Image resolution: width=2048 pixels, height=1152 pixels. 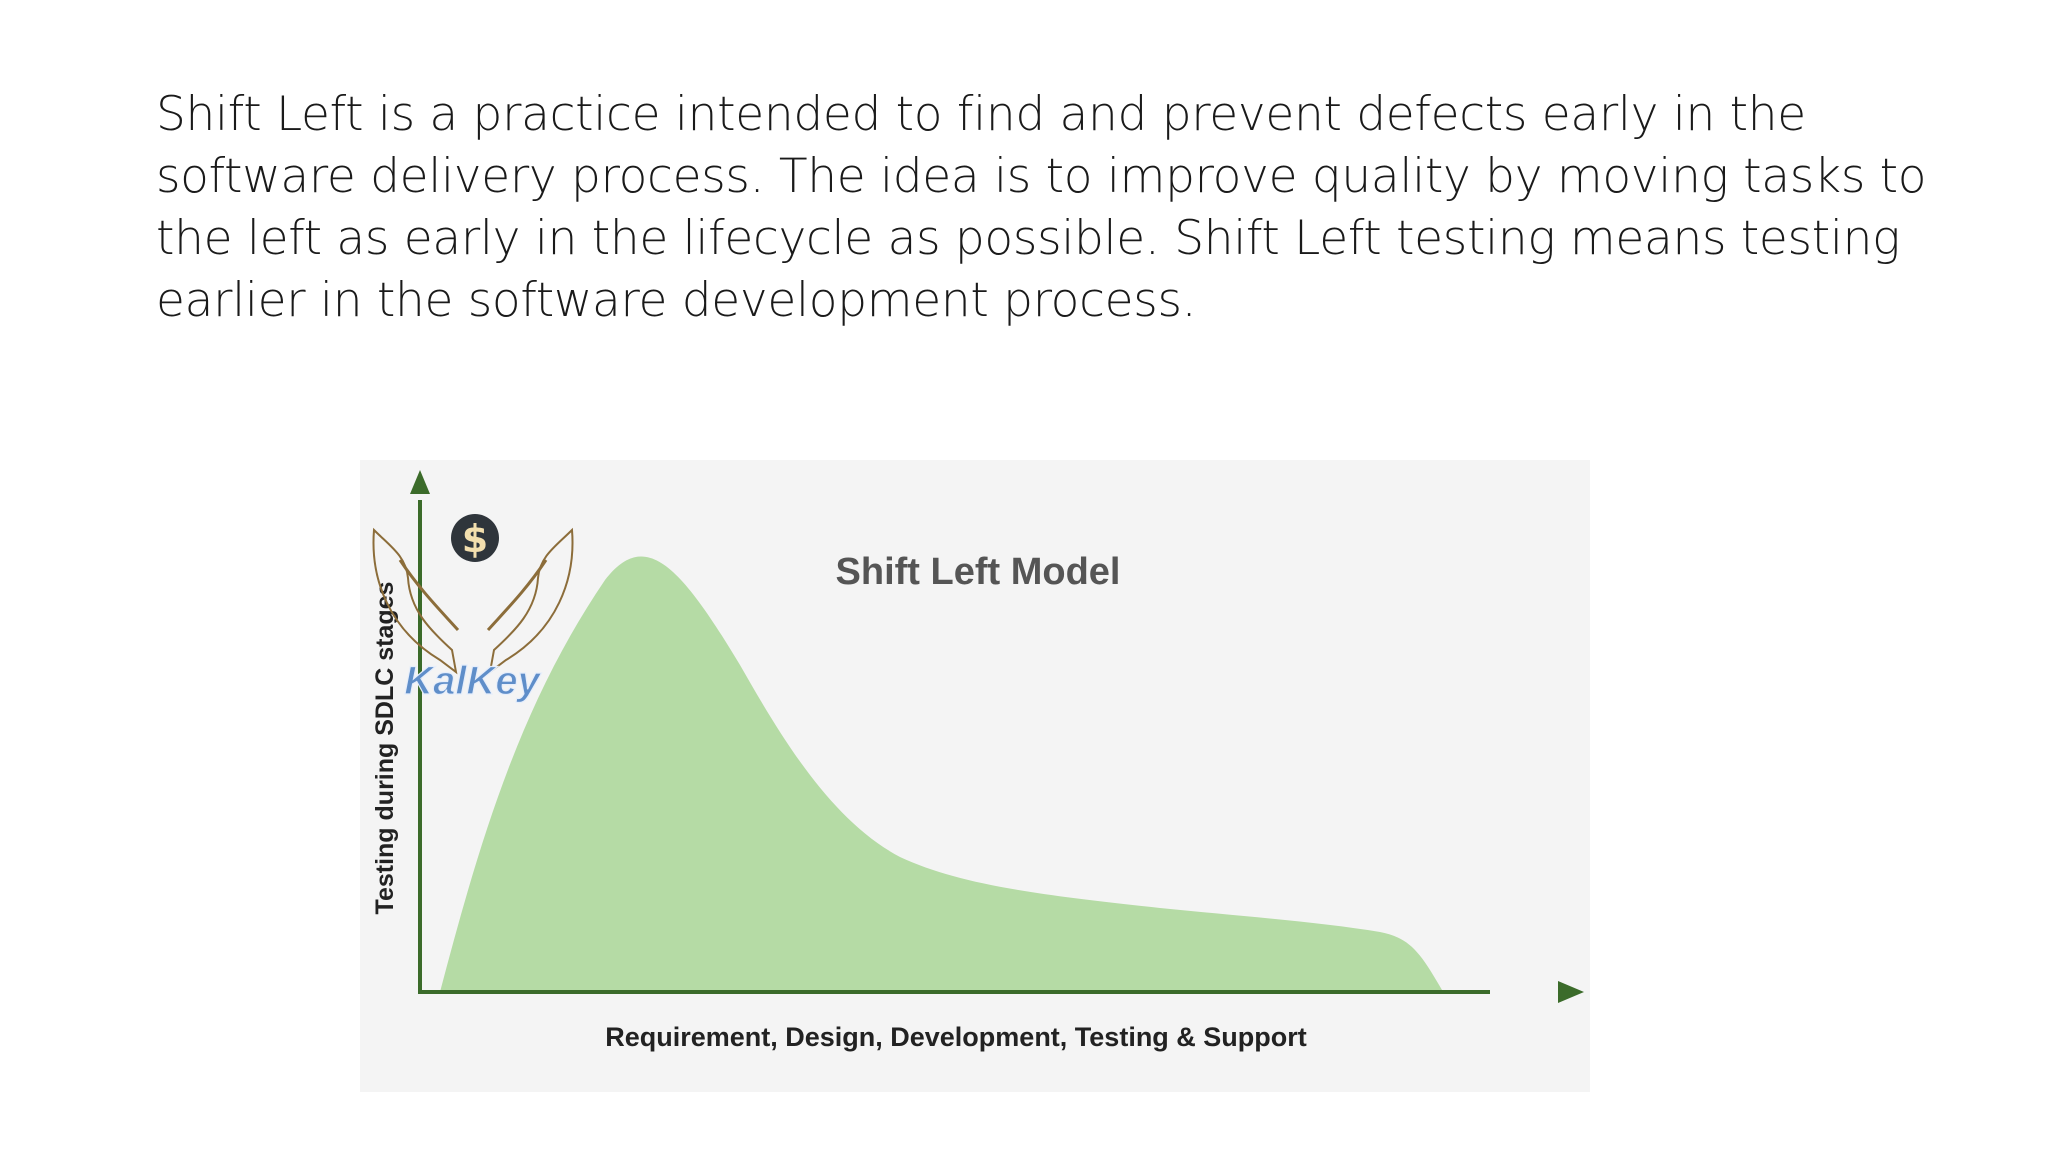 I want to click on diagram-title: Shift Left Model, so click(x=978, y=572).